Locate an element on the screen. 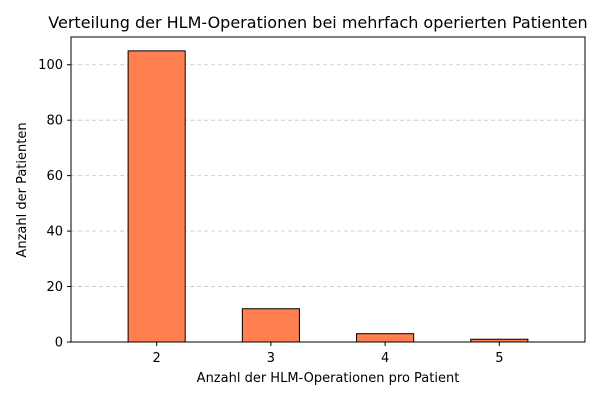  y-tick-label: 80 is located at coordinates (54, 121).